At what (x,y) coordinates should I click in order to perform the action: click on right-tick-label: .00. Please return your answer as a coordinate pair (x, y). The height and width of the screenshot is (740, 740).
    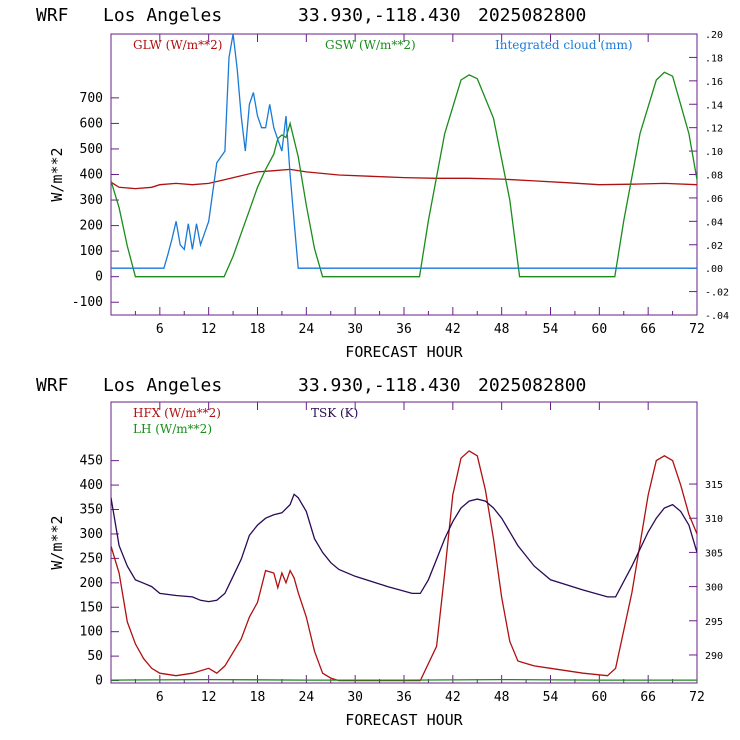
    Looking at the image, I should click on (714, 269).